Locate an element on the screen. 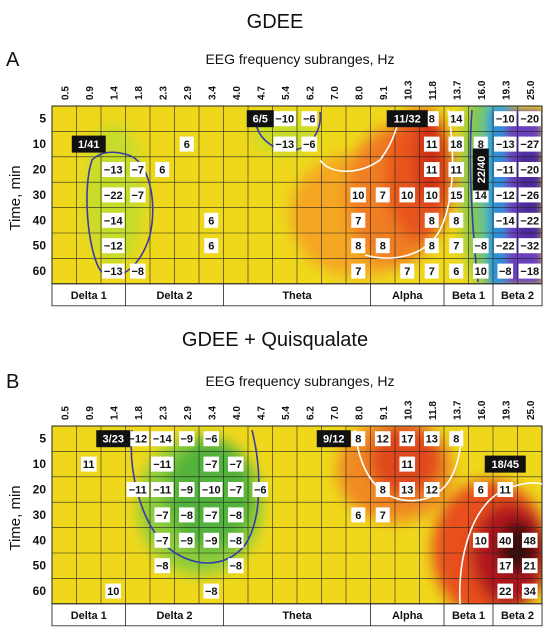 The width and height of the screenshot is (550, 642). y-tick-label: 60 is located at coordinates (40, 271).